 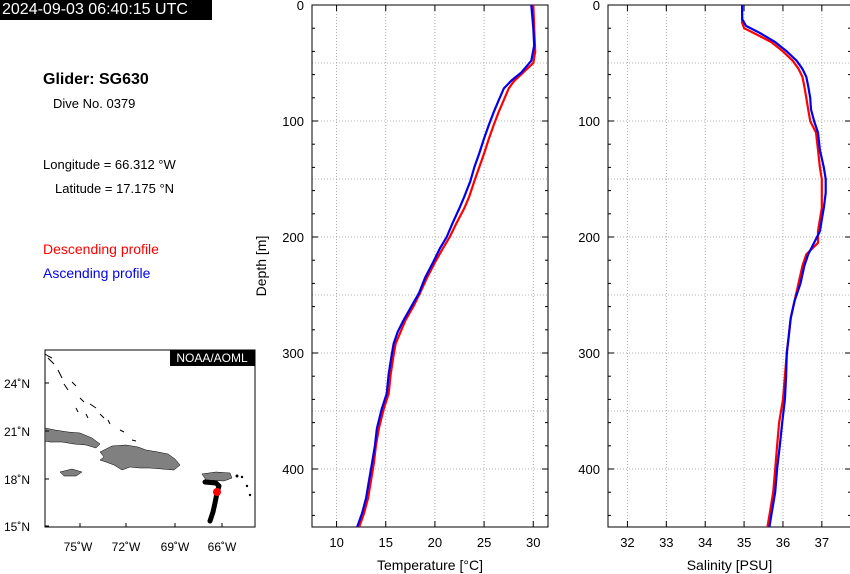 I want to click on island-jamaica, so click(x=71, y=472).